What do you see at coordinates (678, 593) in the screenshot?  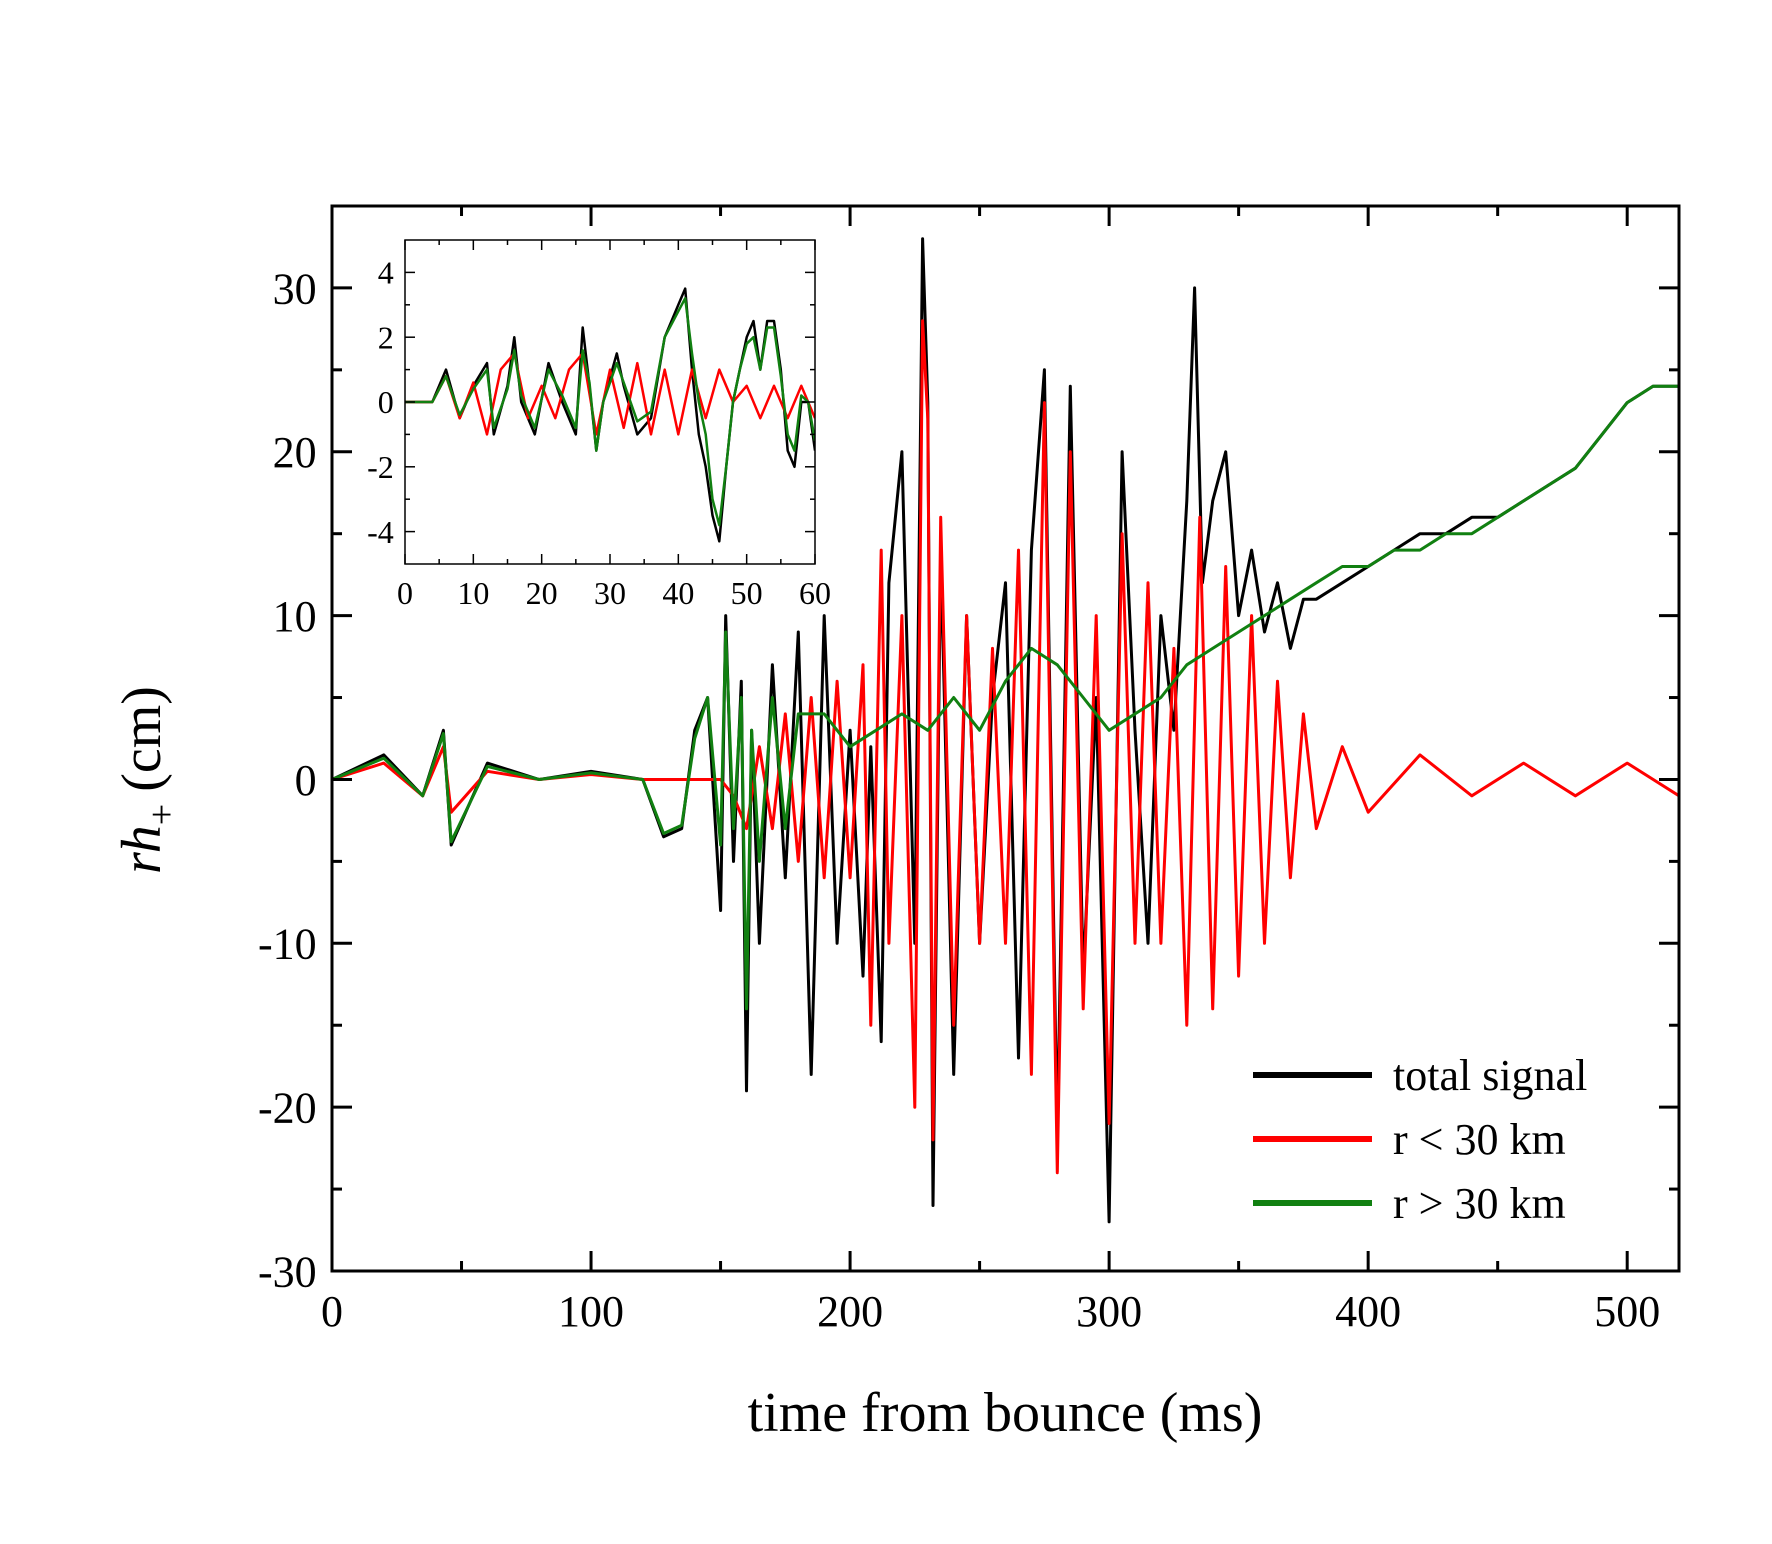 I see `inset-x-tick-label: 40` at bounding box center [678, 593].